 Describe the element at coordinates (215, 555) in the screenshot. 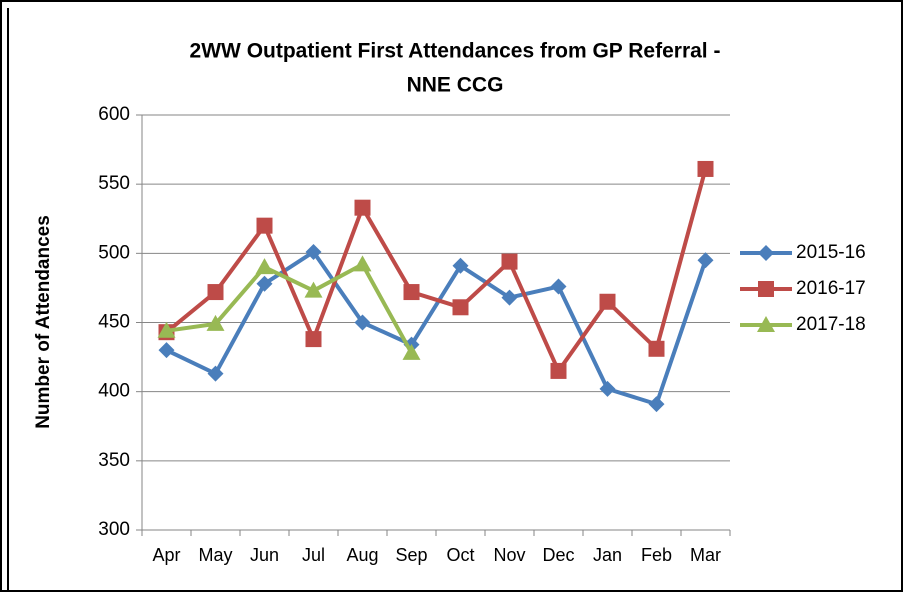

I see `x-tick-label: May` at that location.